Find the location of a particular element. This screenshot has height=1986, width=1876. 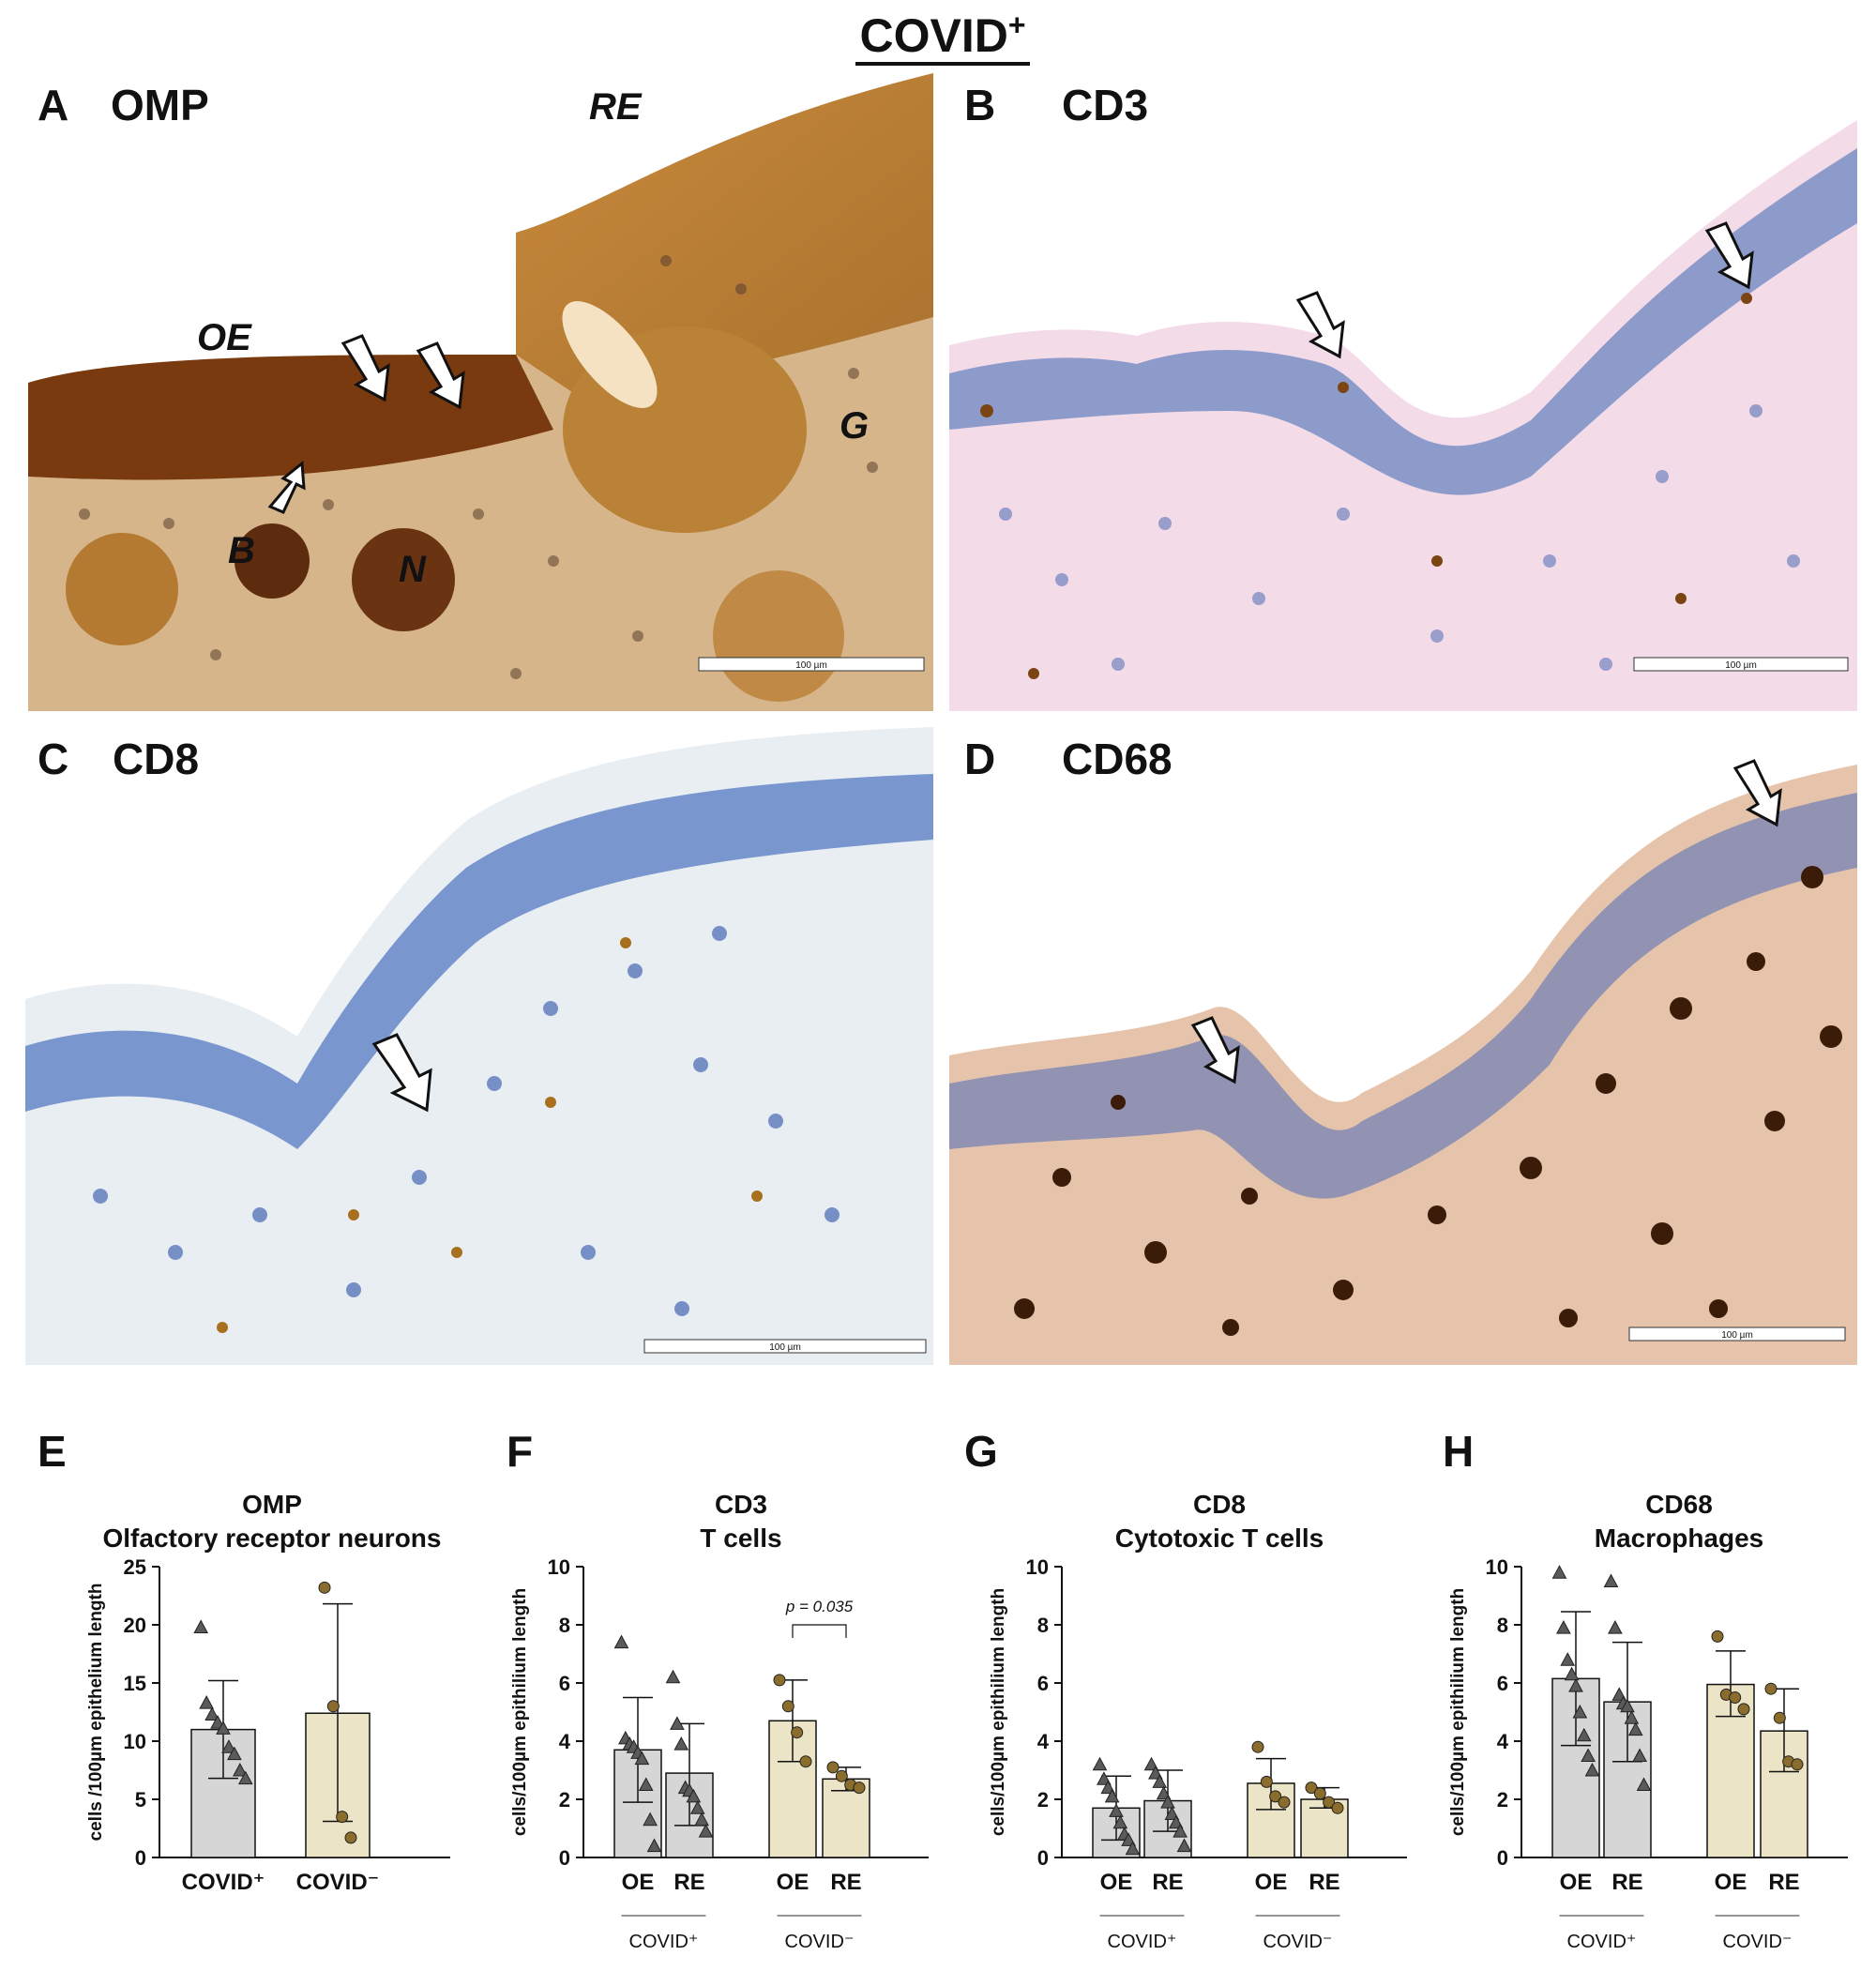

panel-stain-cd3: CD3 is located at coordinates (1105, 105).